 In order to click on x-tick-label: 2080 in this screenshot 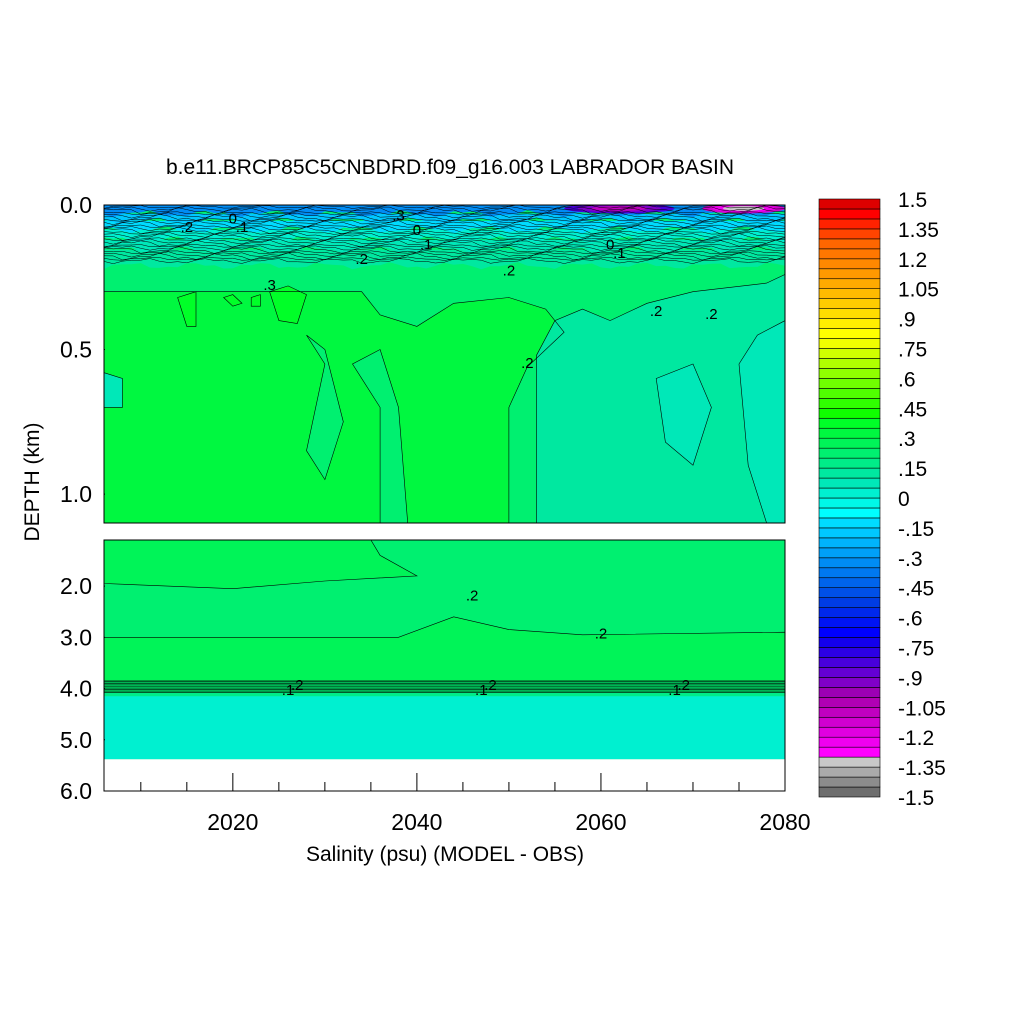, I will do `click(784, 822)`.